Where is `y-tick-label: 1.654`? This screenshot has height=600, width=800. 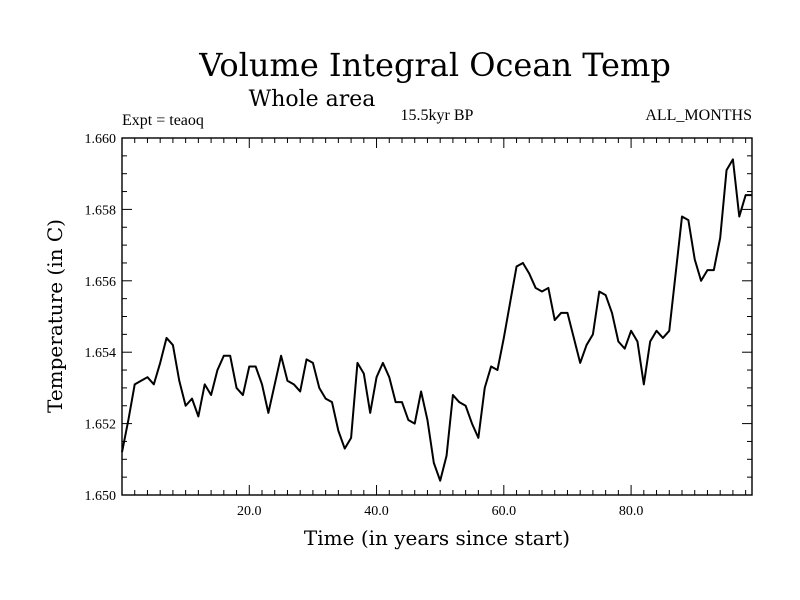
y-tick-label: 1.654 is located at coordinates (101, 353).